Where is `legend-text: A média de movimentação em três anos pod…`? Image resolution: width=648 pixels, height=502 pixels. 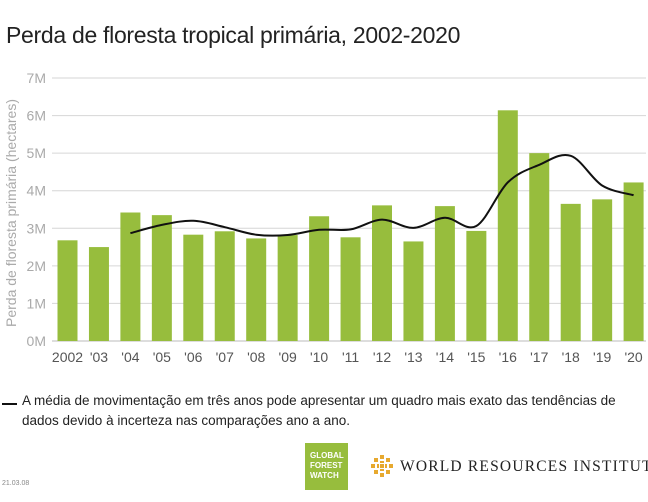
legend-text: A média de movimentação em três anos pod… is located at coordinates (319, 410).